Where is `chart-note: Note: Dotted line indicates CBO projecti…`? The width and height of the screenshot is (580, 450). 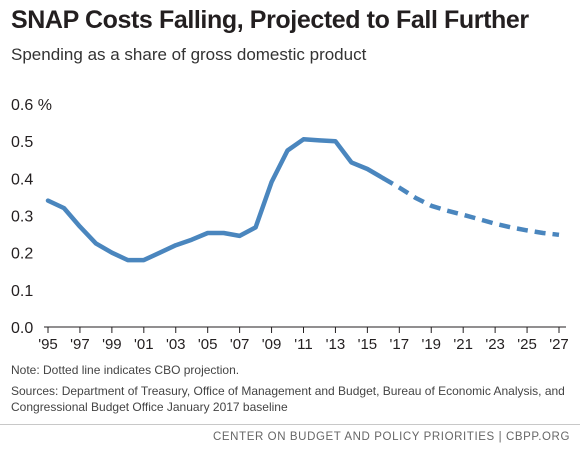
chart-note: Note: Dotted line indicates CBO projecti… is located at coordinates (125, 370).